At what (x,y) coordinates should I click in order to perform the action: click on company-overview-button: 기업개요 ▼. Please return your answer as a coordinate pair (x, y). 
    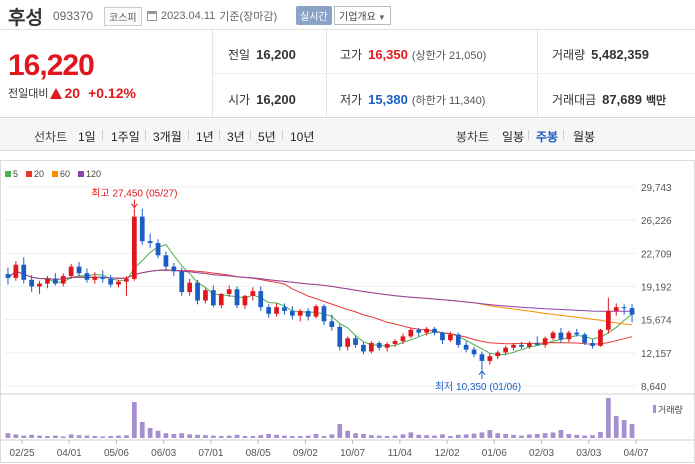
    Looking at the image, I should click on (362, 15).